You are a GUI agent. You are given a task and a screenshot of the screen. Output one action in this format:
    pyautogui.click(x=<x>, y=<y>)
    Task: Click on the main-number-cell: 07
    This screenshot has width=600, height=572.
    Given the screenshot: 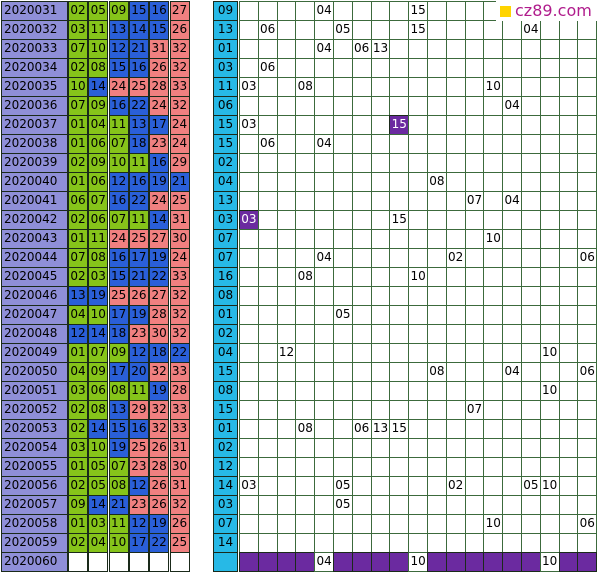 What is the action you would take?
    pyautogui.click(x=98, y=201)
    